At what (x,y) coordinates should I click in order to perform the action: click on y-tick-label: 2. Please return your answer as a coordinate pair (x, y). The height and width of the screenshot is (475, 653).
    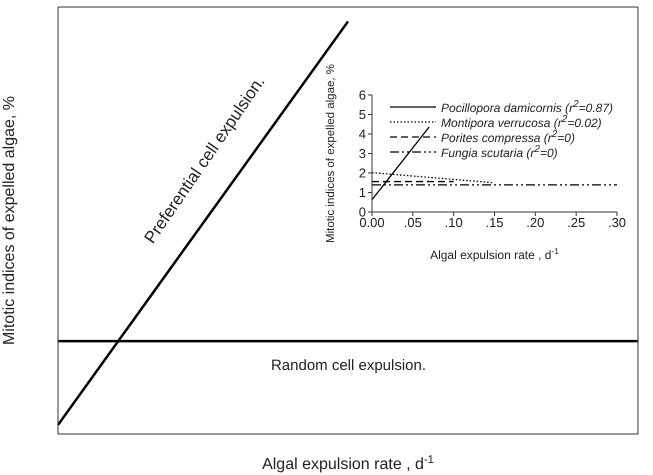
    Looking at the image, I should click on (362, 173).